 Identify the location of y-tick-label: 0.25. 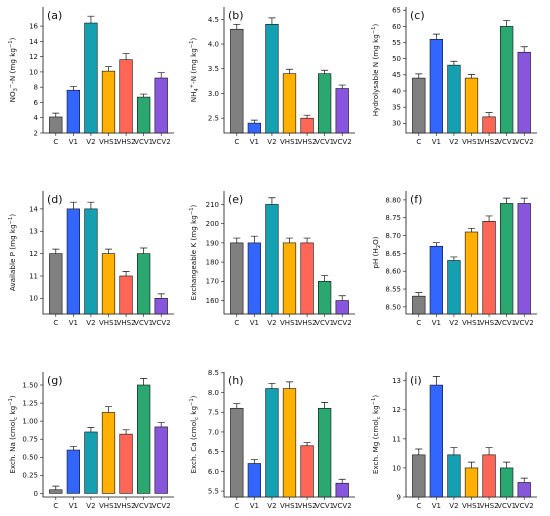
(30, 476).